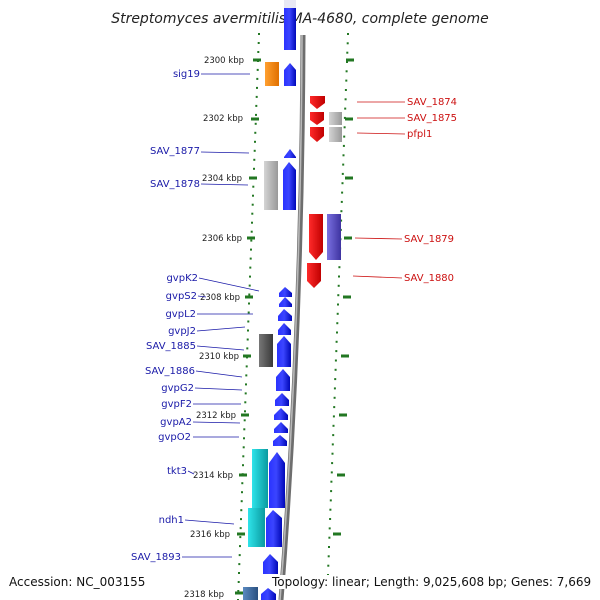 Image resolution: width=600 pixels, height=600 pixels. What do you see at coordinates (175, 151) in the screenshot?
I see `gene-label: SAV_1877` at bounding box center [175, 151].